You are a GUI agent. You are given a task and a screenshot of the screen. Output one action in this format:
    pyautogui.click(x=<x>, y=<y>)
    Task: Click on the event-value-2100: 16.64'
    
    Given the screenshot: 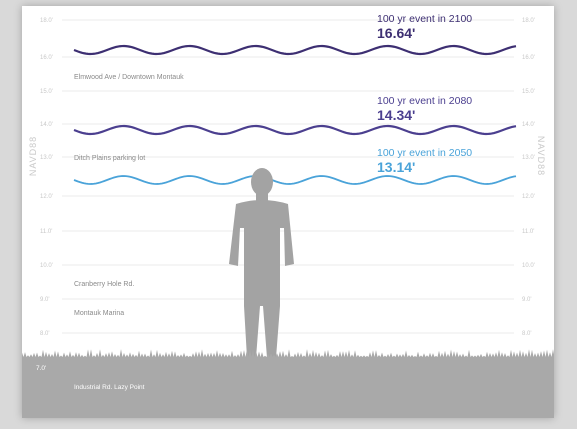 What is the action you would take?
    pyautogui.click(x=396, y=33)
    